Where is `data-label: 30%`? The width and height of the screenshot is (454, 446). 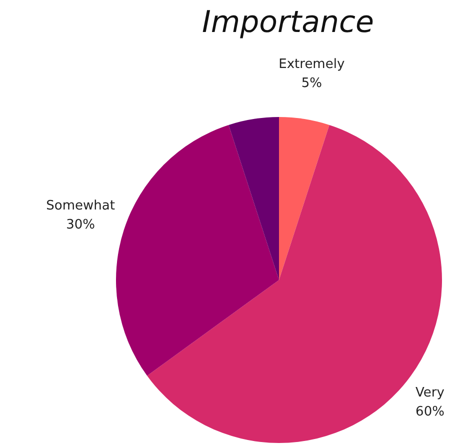 data-label: 30% is located at coordinates (81, 225).